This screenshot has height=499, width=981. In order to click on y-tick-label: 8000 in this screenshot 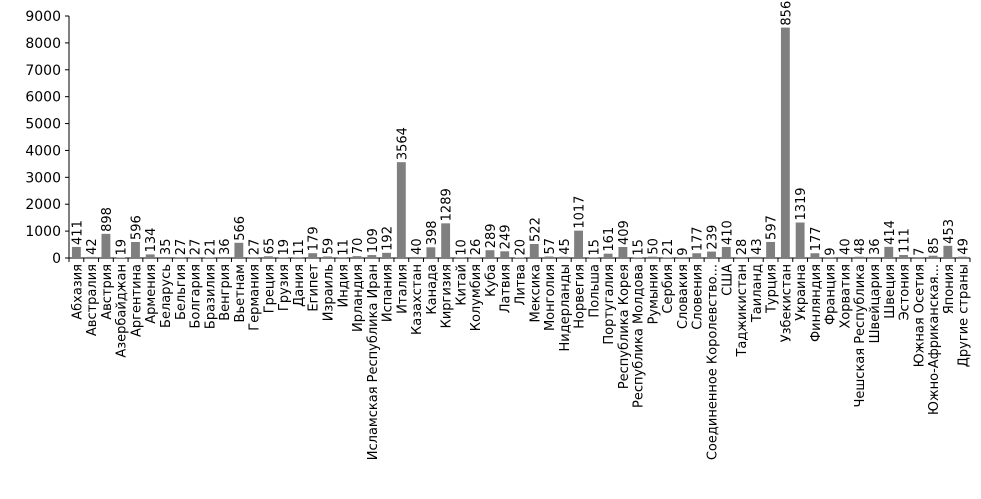, I will do `click(43, 44)`.